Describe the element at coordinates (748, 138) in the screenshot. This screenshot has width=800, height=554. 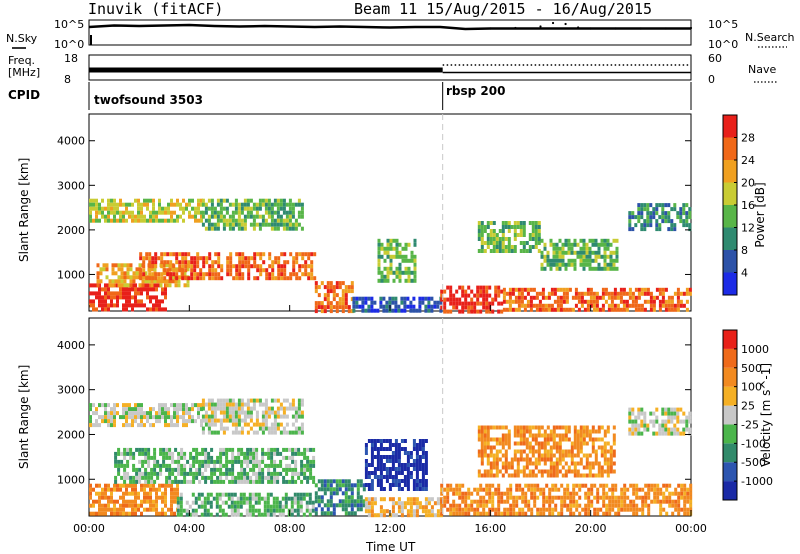
I see `power-colorbar-label: 28` at that location.